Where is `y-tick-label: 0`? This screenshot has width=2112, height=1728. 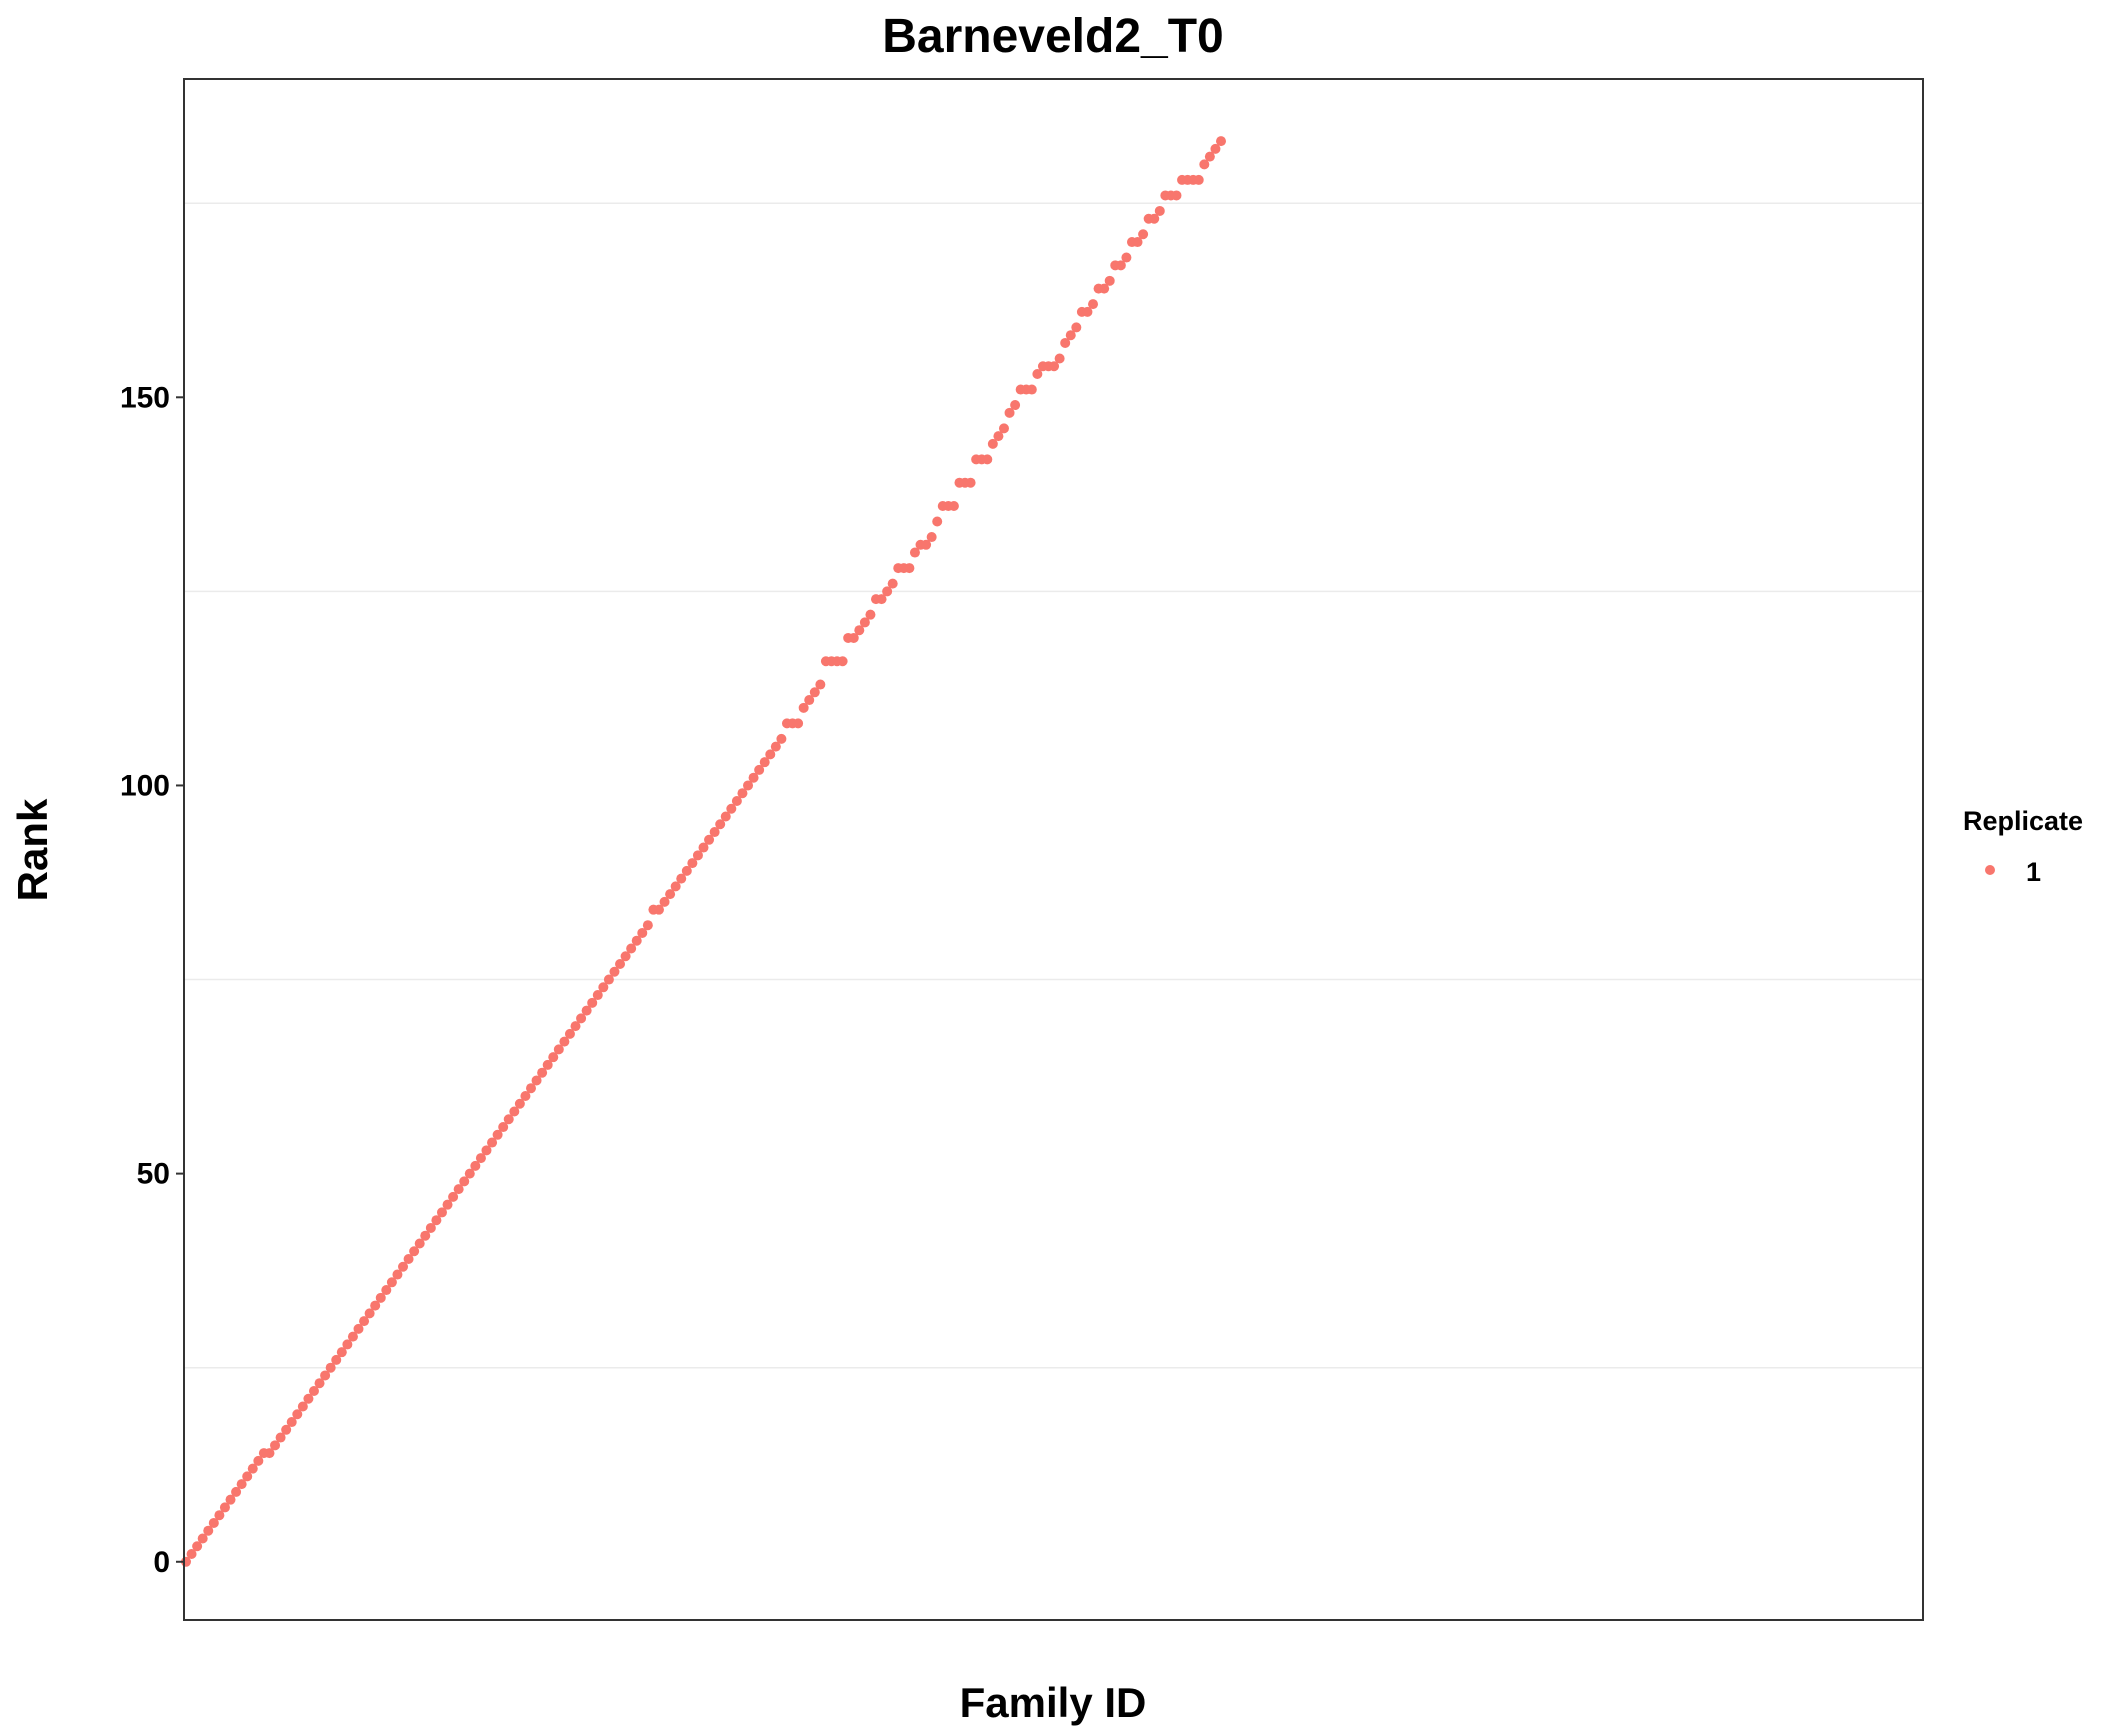
y-tick-label: 0 is located at coordinates (161, 1562).